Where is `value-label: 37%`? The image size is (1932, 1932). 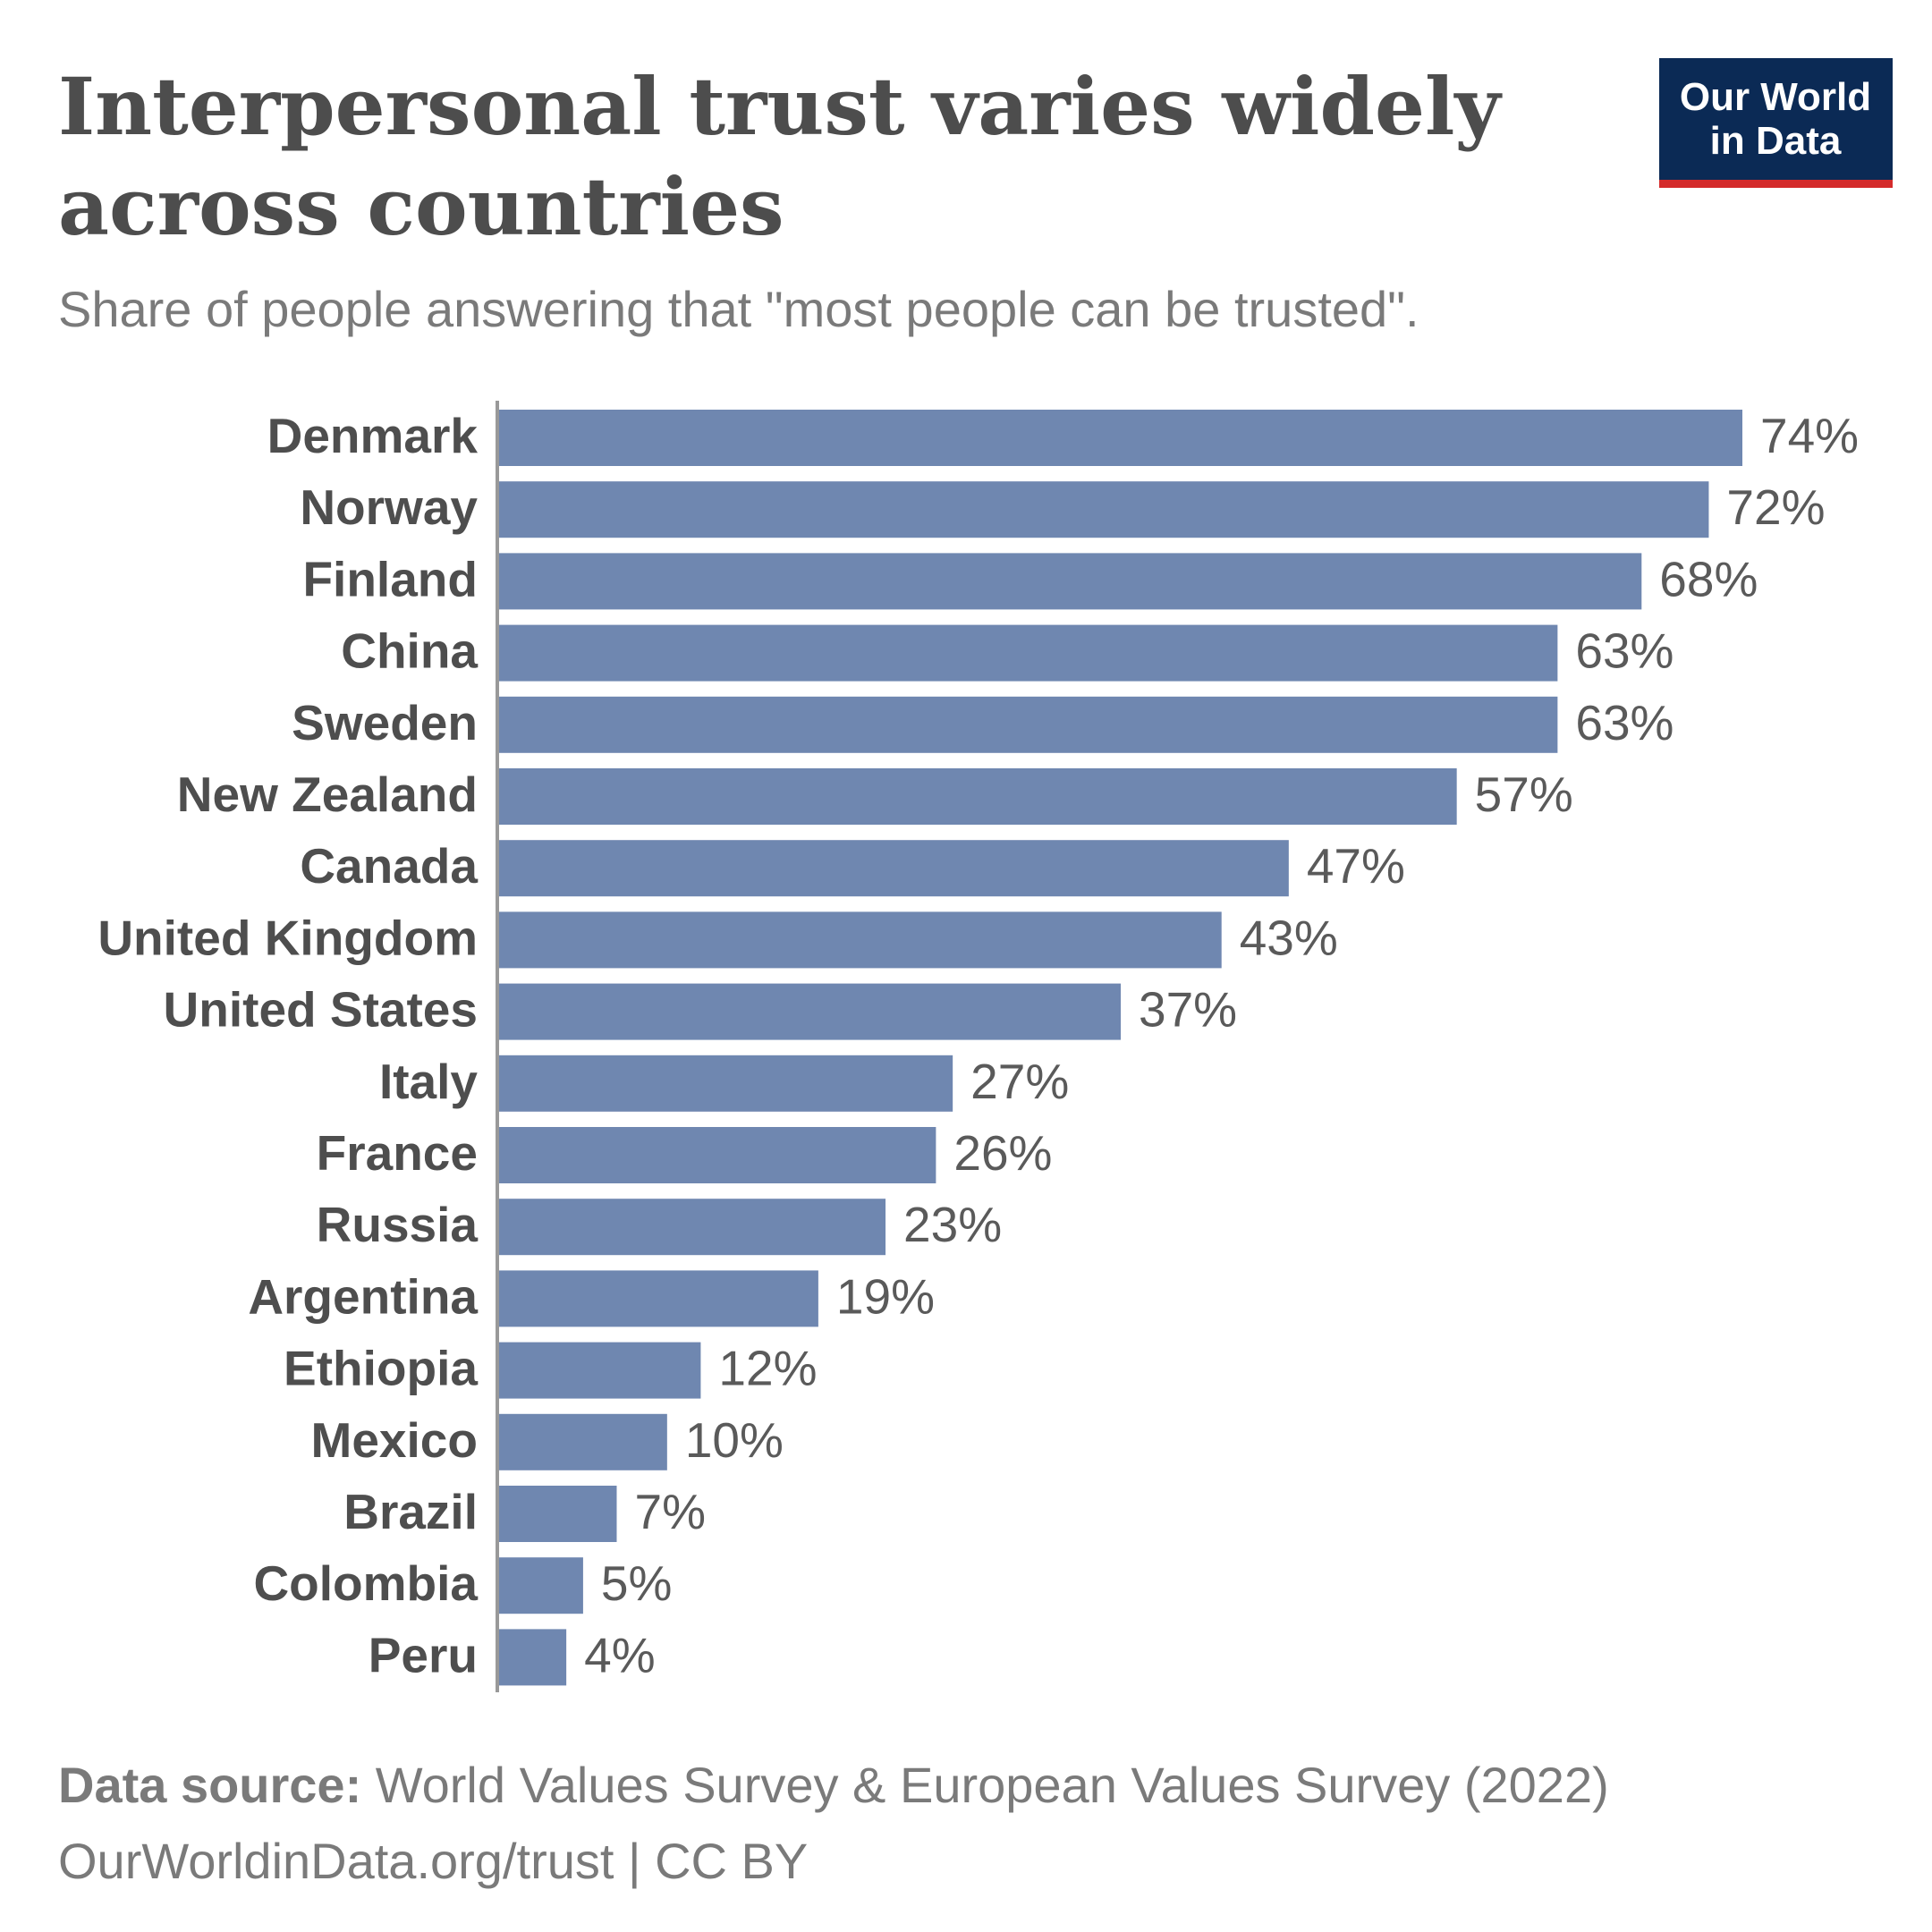 value-label: 37% is located at coordinates (1188, 1010).